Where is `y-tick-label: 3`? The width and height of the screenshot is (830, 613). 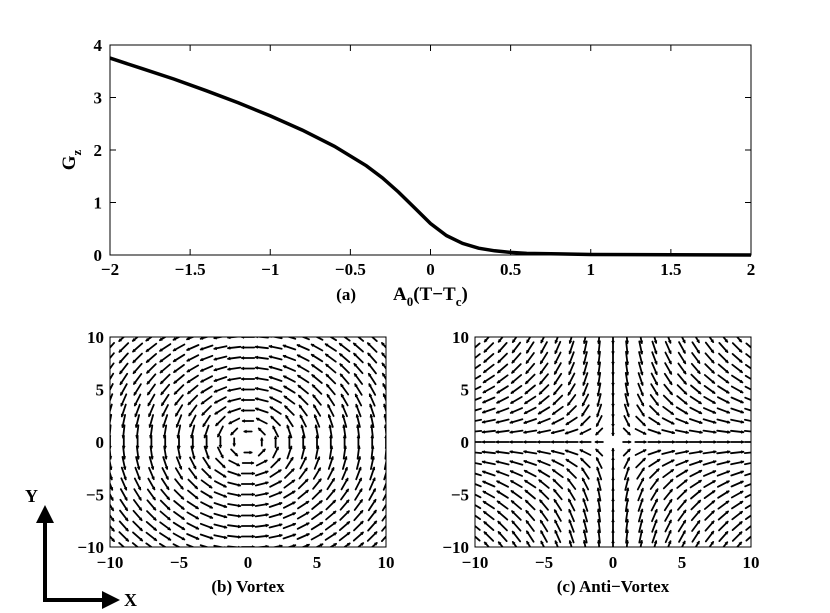 y-tick-label: 3 is located at coordinates (98, 98).